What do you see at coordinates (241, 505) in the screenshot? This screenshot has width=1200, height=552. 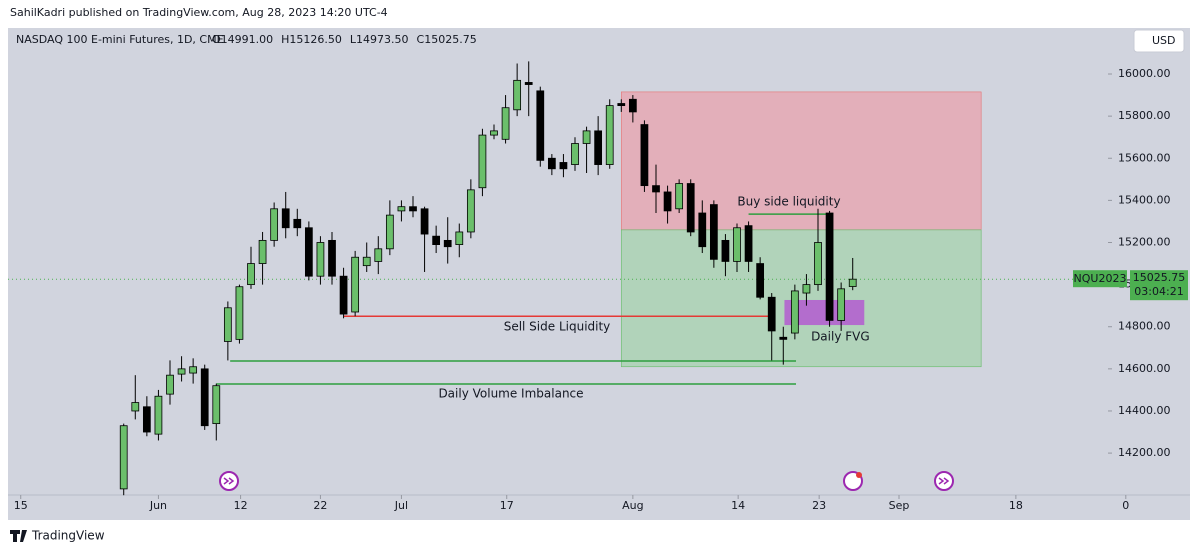 I see `x-tick-label: 12` at bounding box center [241, 505].